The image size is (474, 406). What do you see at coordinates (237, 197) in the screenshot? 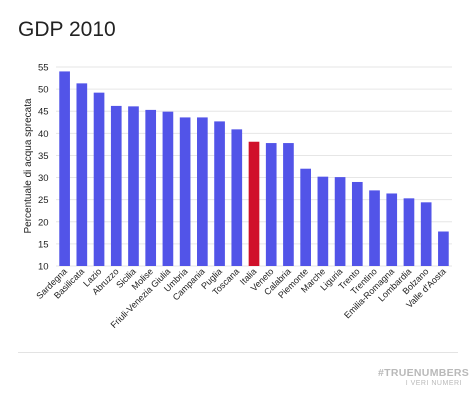
I see `bar-toscana` at bounding box center [237, 197].